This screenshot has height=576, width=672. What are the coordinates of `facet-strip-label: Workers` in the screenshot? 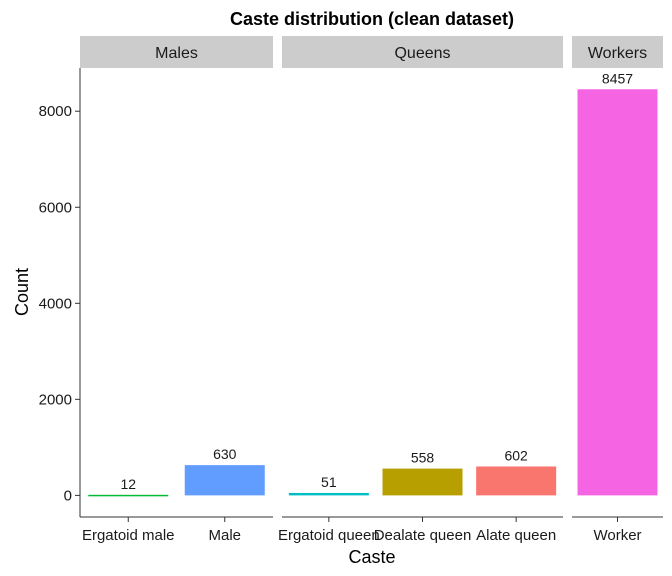 It's located at (617, 53).